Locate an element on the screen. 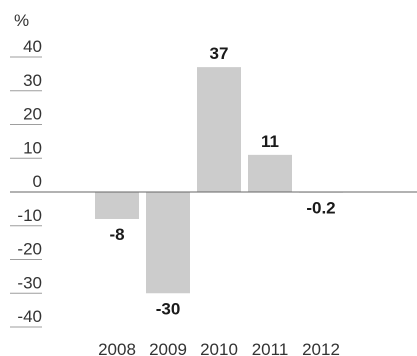 This screenshot has width=417, height=356. y-tick-label: -10 is located at coordinates (29, 215).